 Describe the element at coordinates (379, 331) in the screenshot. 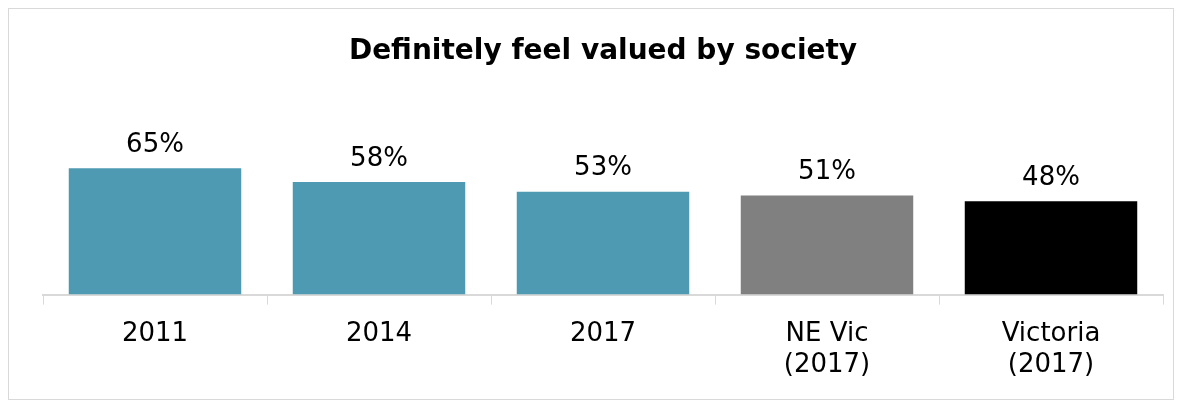

I see `x-tick-label: 2014` at that location.